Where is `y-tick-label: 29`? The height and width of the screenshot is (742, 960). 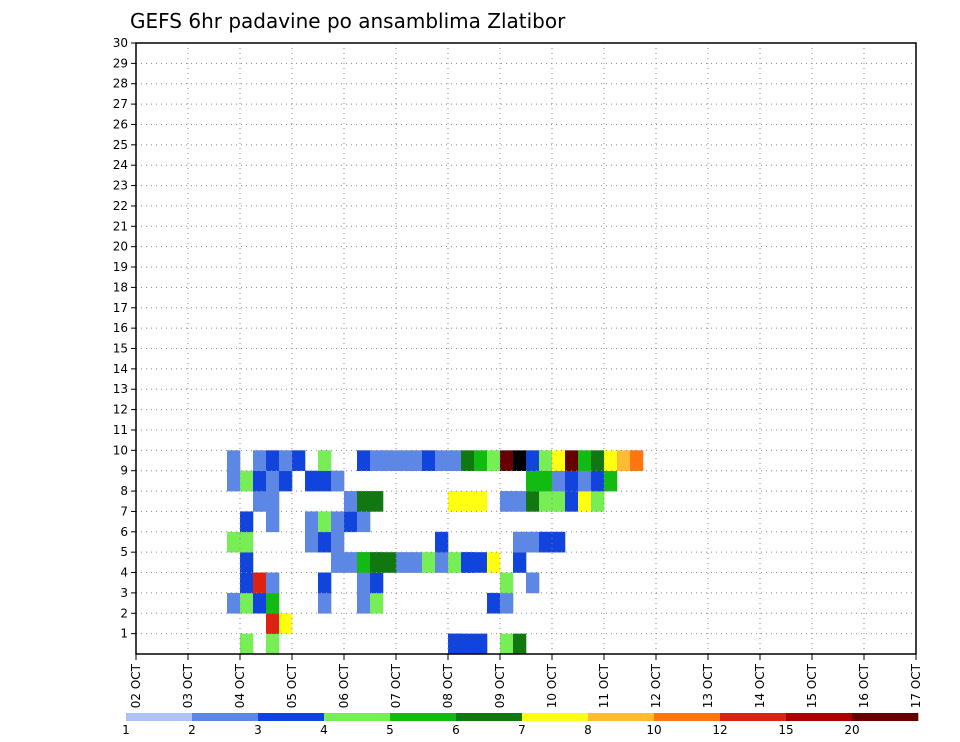
y-tick-label: 29 is located at coordinates (120, 63).